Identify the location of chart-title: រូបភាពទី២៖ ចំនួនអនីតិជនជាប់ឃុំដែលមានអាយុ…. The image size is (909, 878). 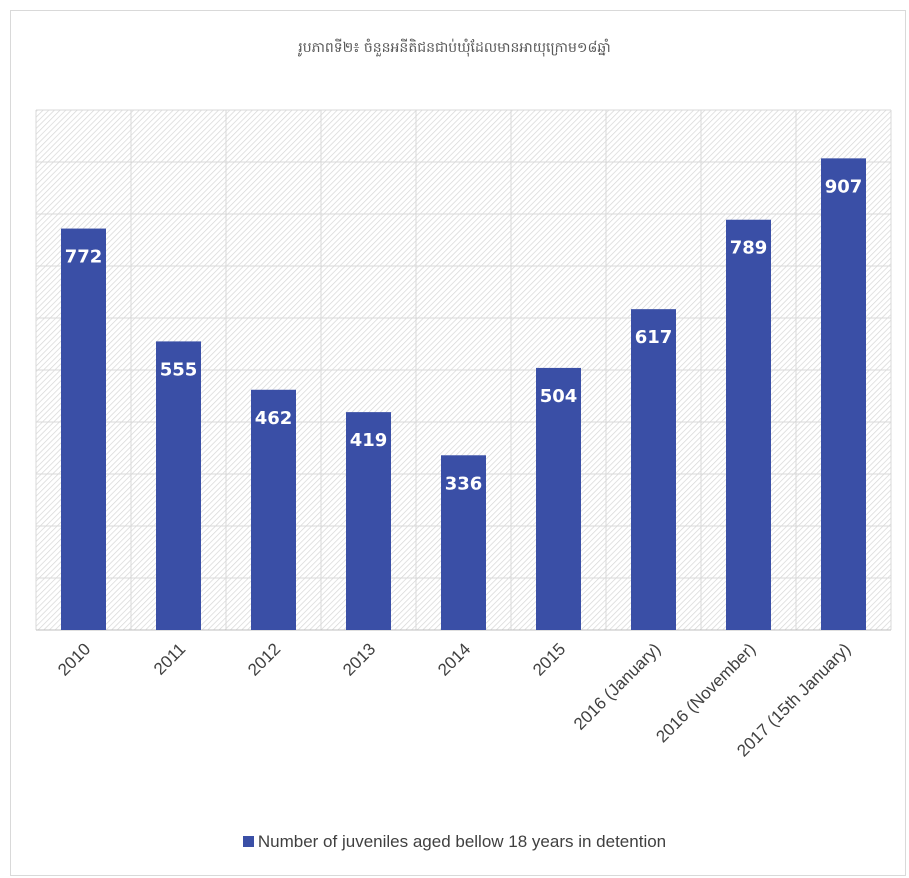
(454, 48).